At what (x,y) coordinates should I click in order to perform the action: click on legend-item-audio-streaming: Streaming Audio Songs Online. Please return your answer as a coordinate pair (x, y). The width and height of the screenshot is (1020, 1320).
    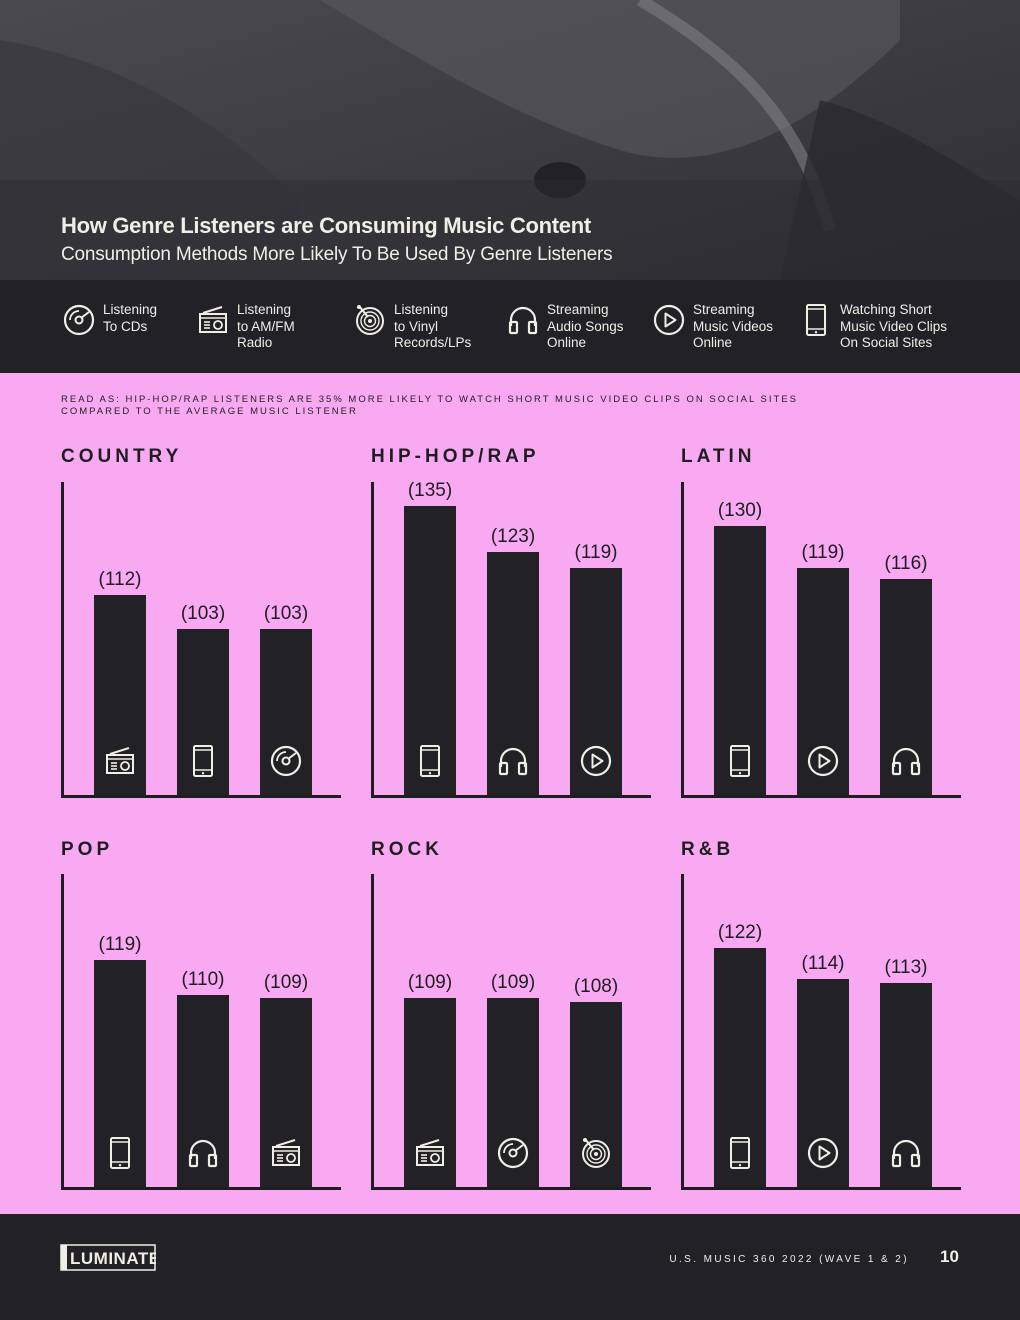
    Looking at the image, I should click on (565, 327).